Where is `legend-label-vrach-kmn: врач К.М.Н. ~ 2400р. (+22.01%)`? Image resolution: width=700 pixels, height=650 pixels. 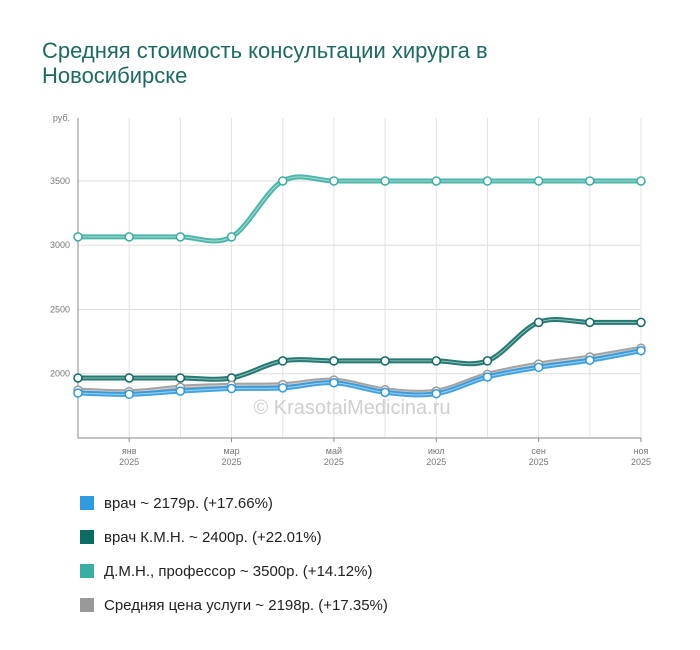 legend-label-vrach-kmn: врач К.М.Н. ~ 2400р. (+22.01%) is located at coordinates (213, 537).